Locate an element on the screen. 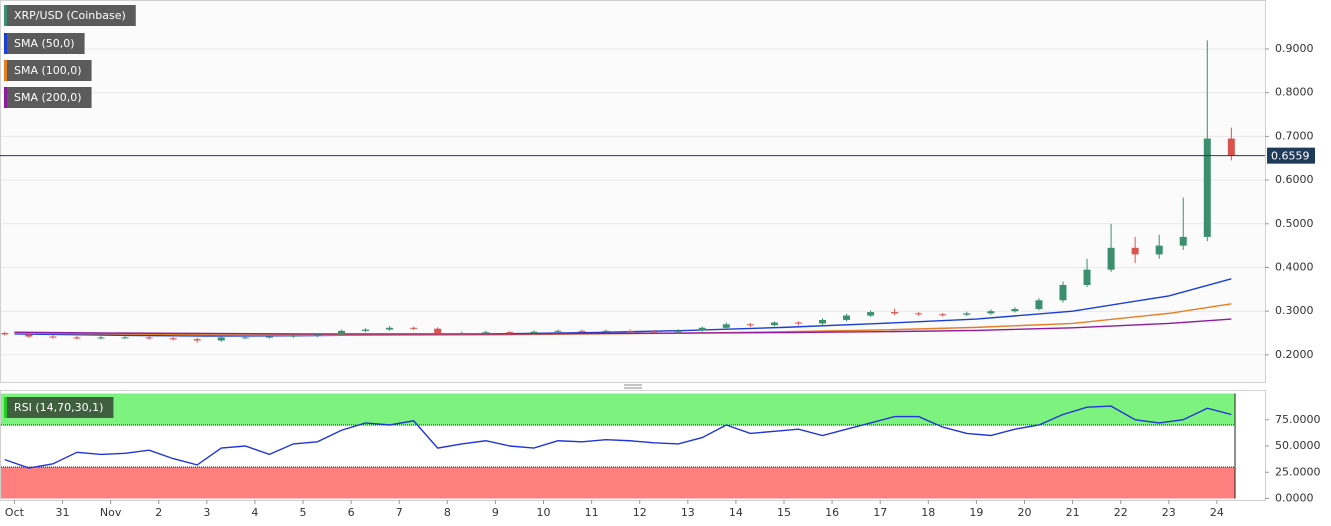  legend-label: SMA (50,0) is located at coordinates (44, 43).